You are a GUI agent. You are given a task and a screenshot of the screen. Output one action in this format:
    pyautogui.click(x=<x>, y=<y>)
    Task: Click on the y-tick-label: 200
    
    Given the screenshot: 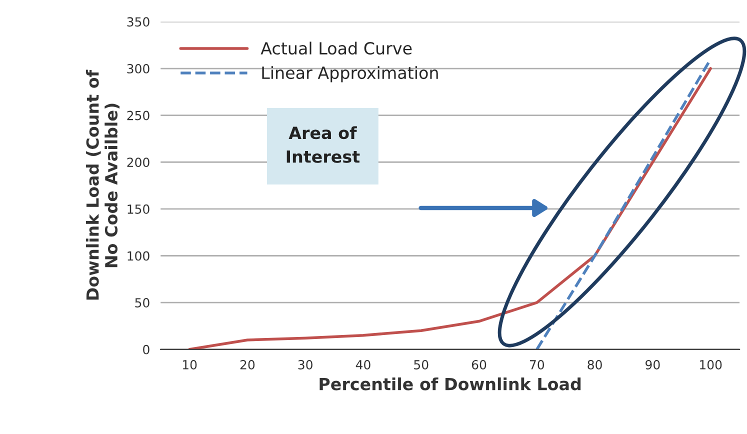 What is the action you would take?
    pyautogui.click(x=138, y=163)
    